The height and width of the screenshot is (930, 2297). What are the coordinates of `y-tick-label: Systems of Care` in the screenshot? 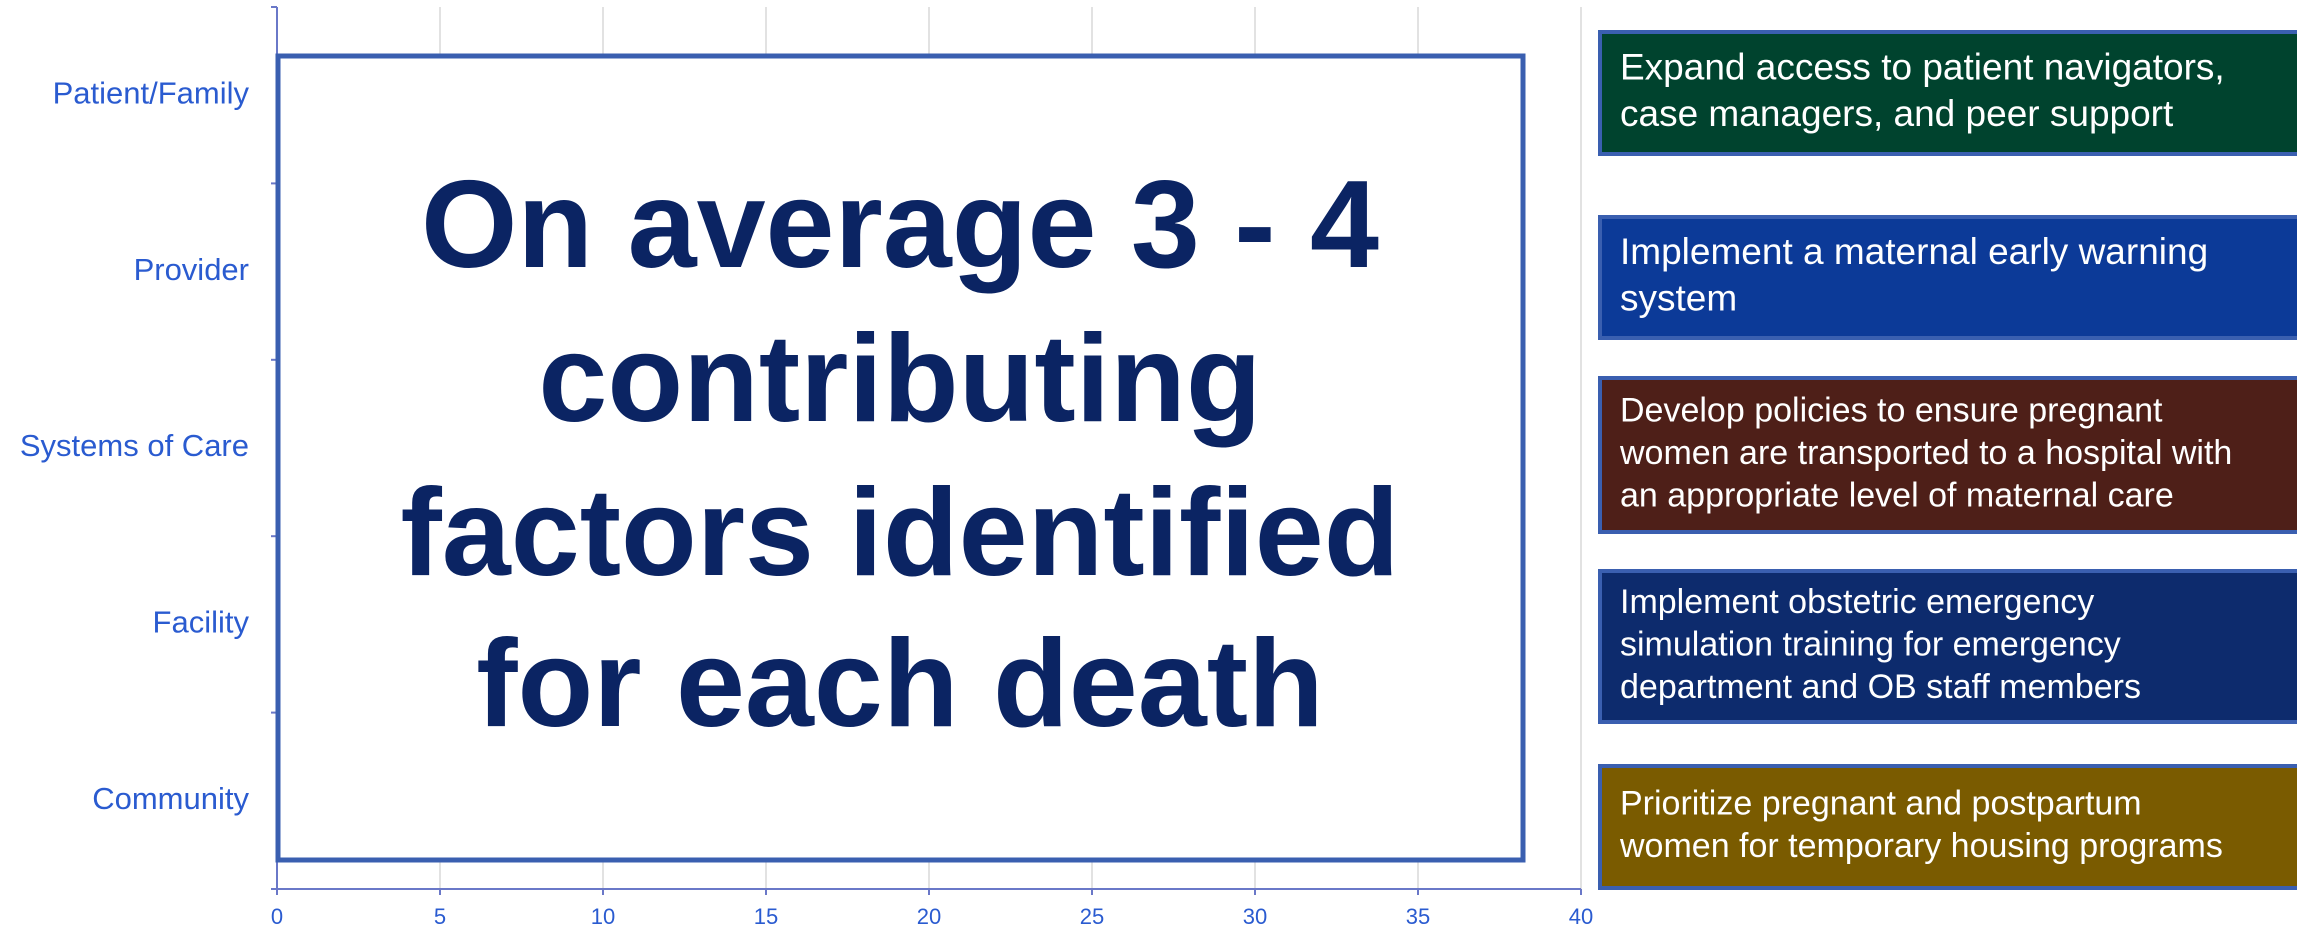 It's located at (134, 445).